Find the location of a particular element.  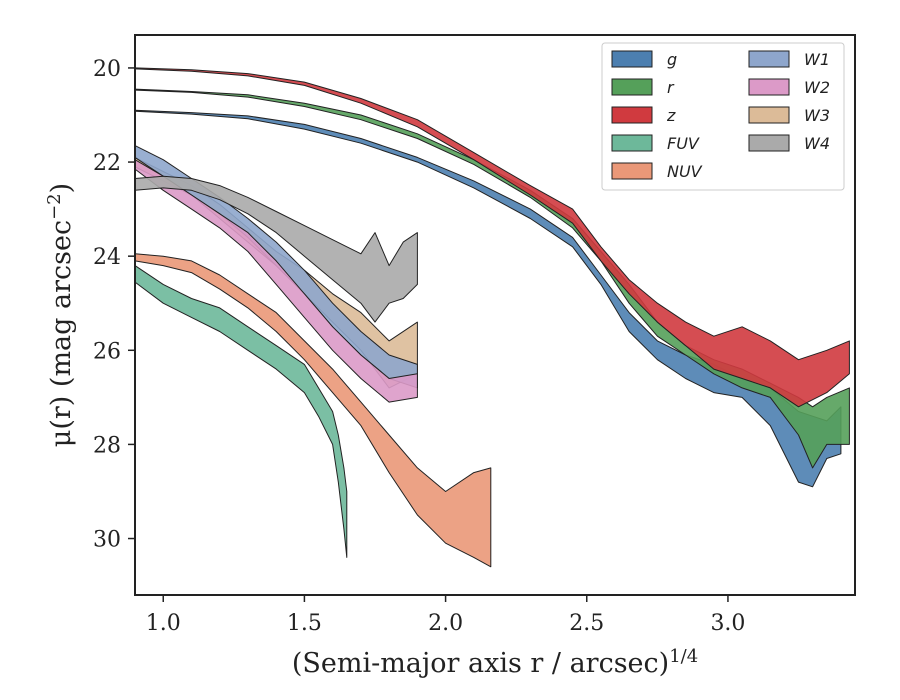

legend-swatch-g is located at coordinates (632, 59).